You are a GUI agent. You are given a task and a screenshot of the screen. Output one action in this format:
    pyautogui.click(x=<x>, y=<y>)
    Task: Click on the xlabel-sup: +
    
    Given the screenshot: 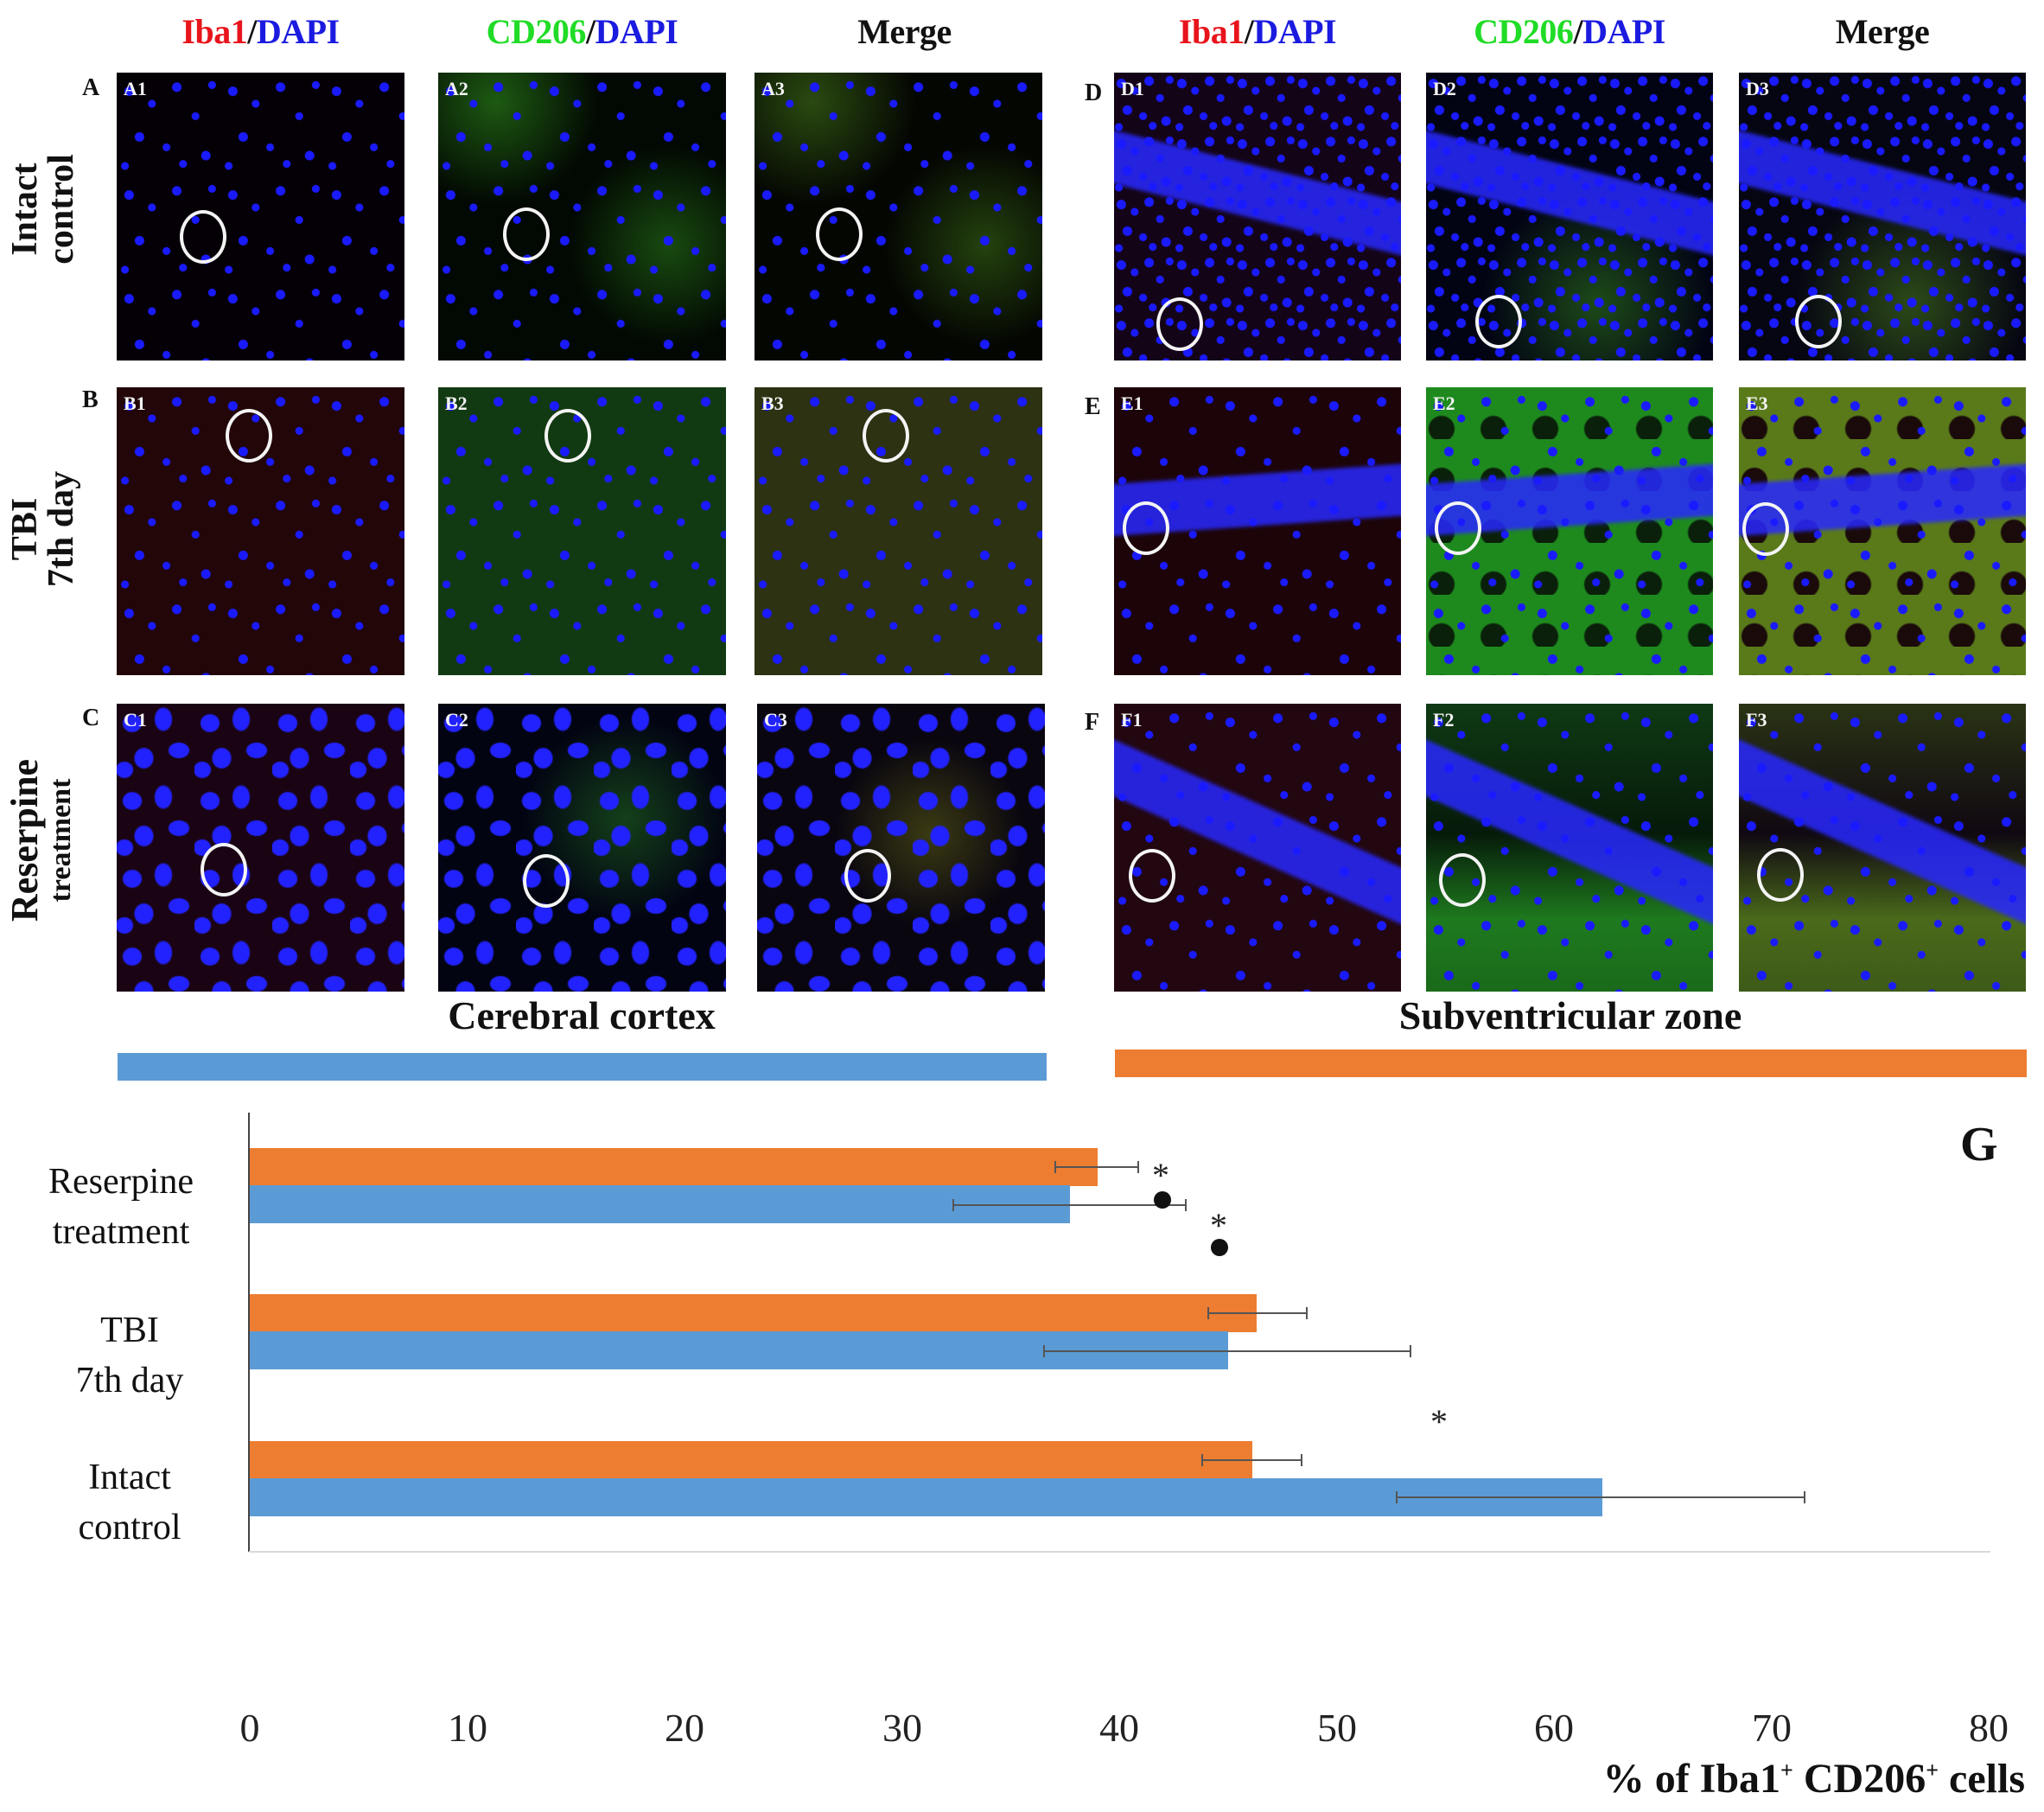 What is the action you would take?
    pyautogui.click(x=1786, y=1770)
    